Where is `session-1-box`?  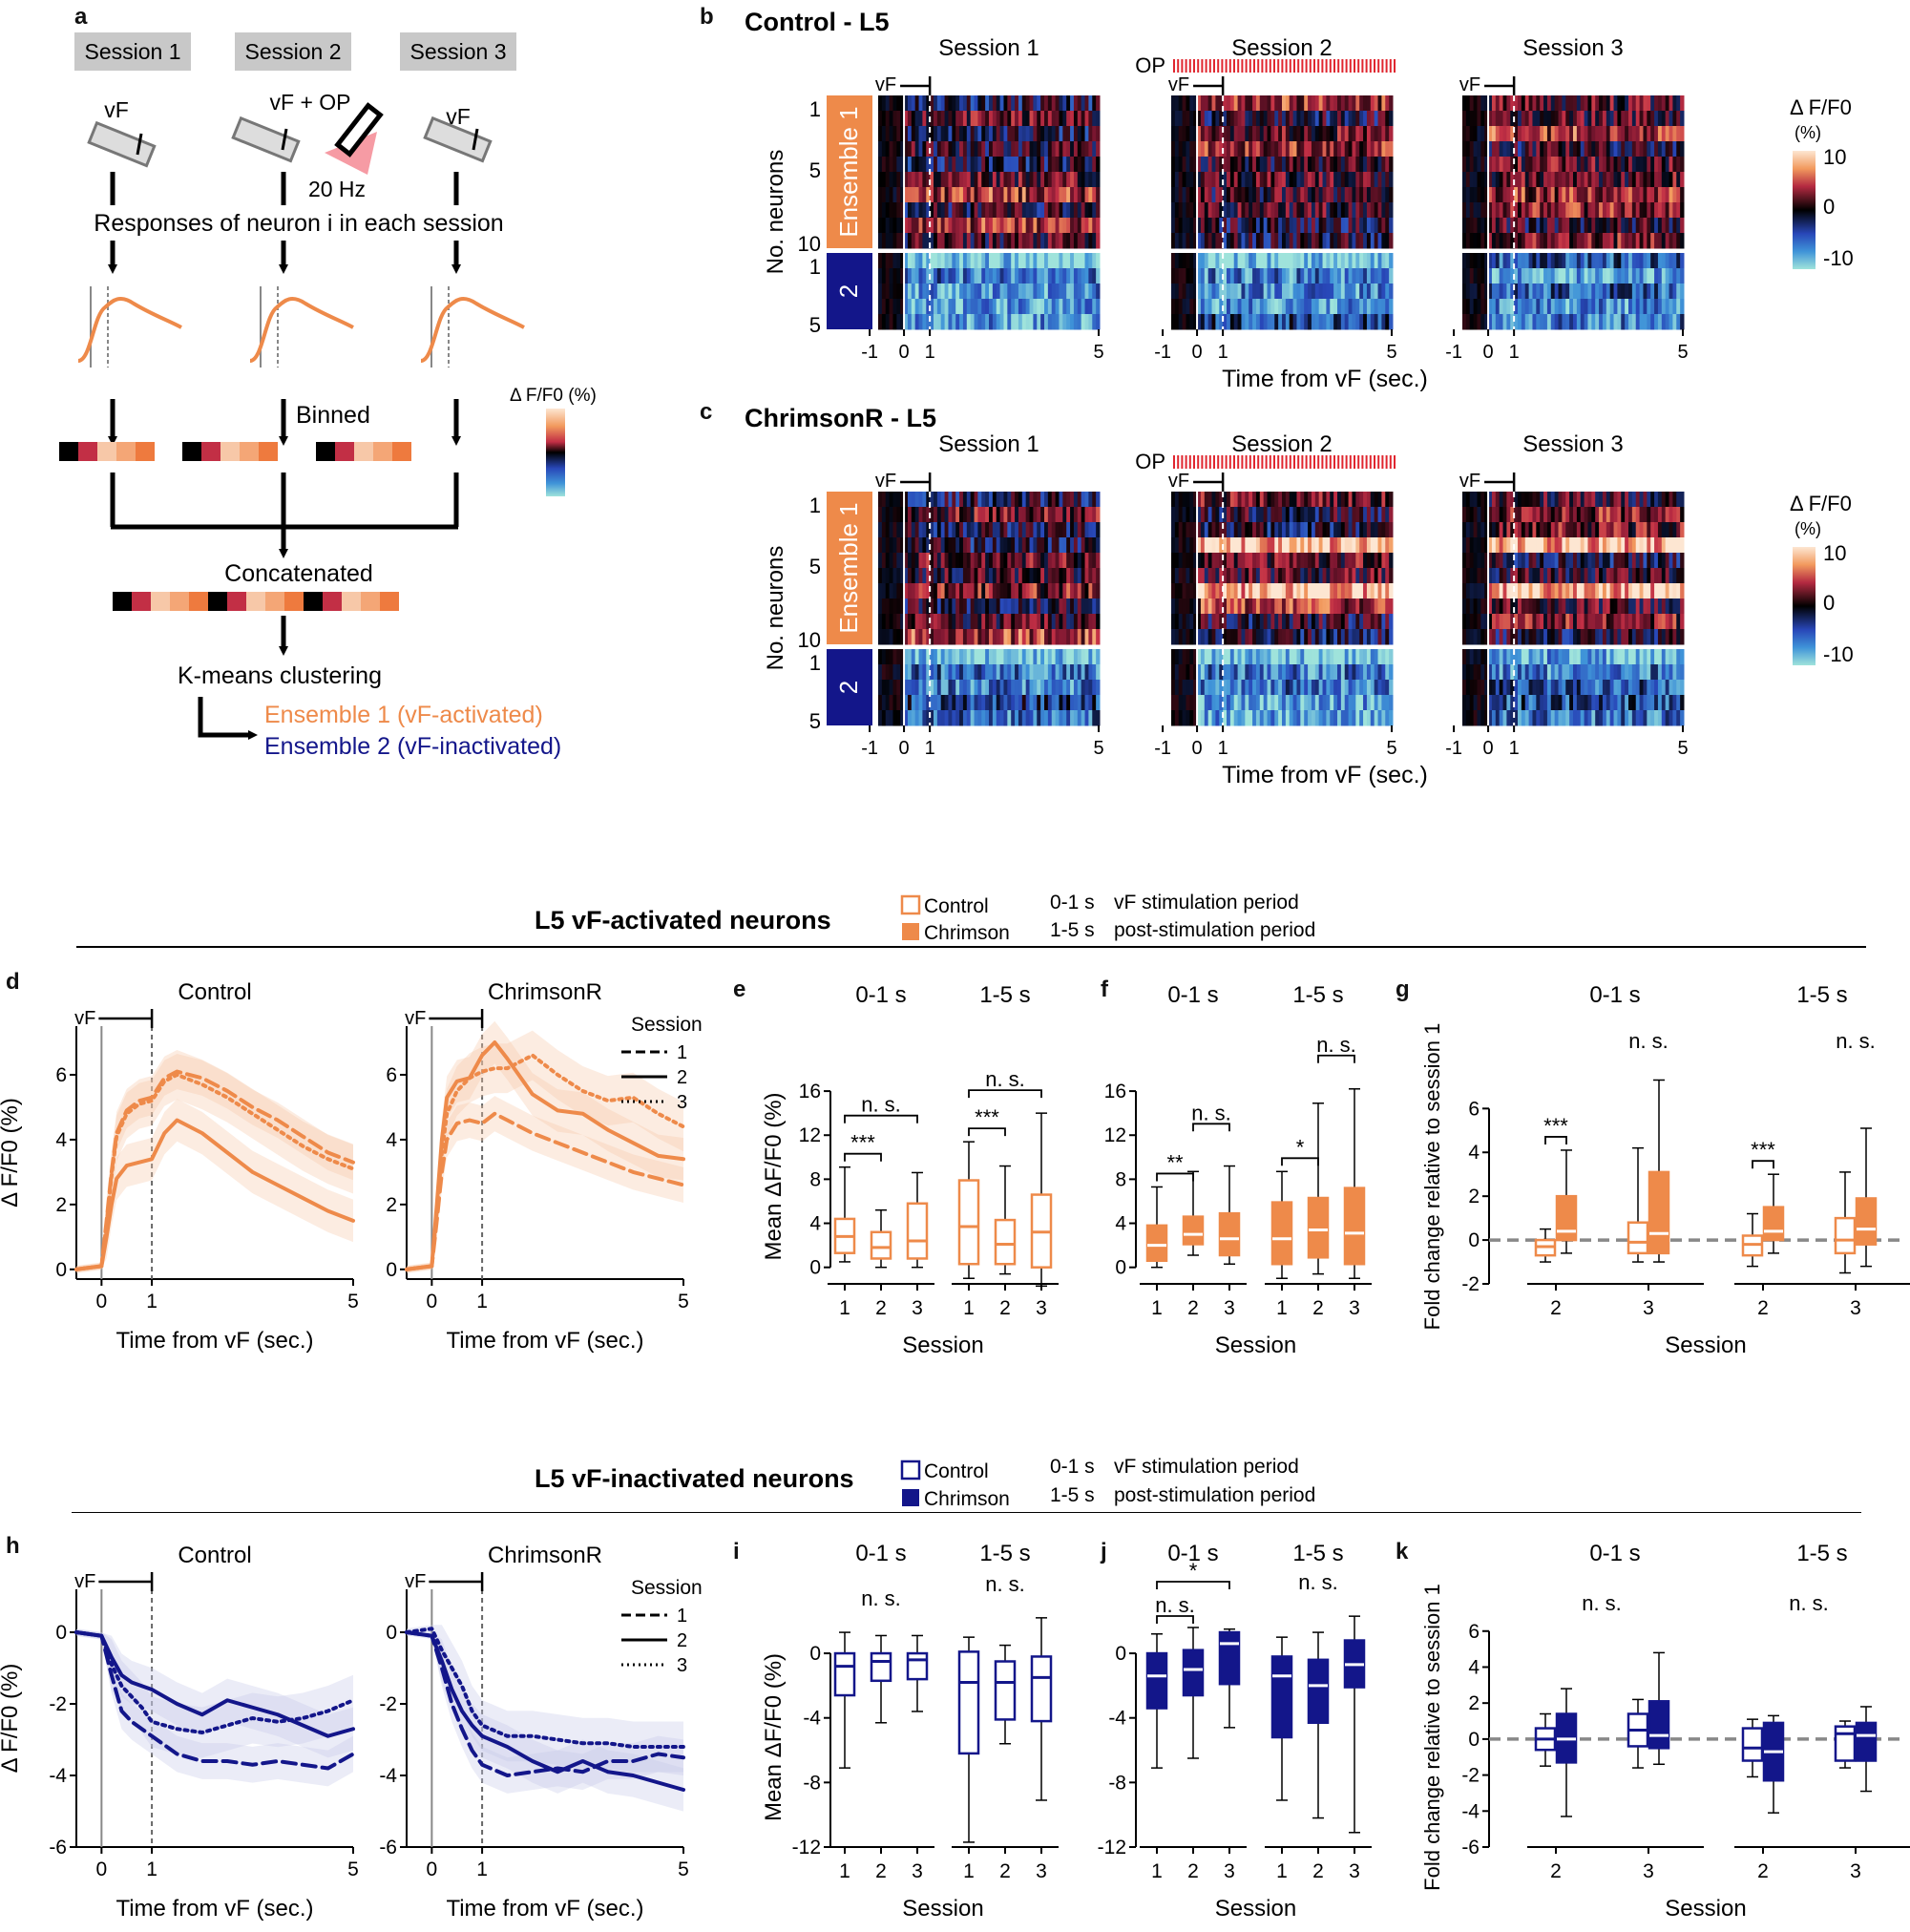 session-1-box is located at coordinates (132, 52).